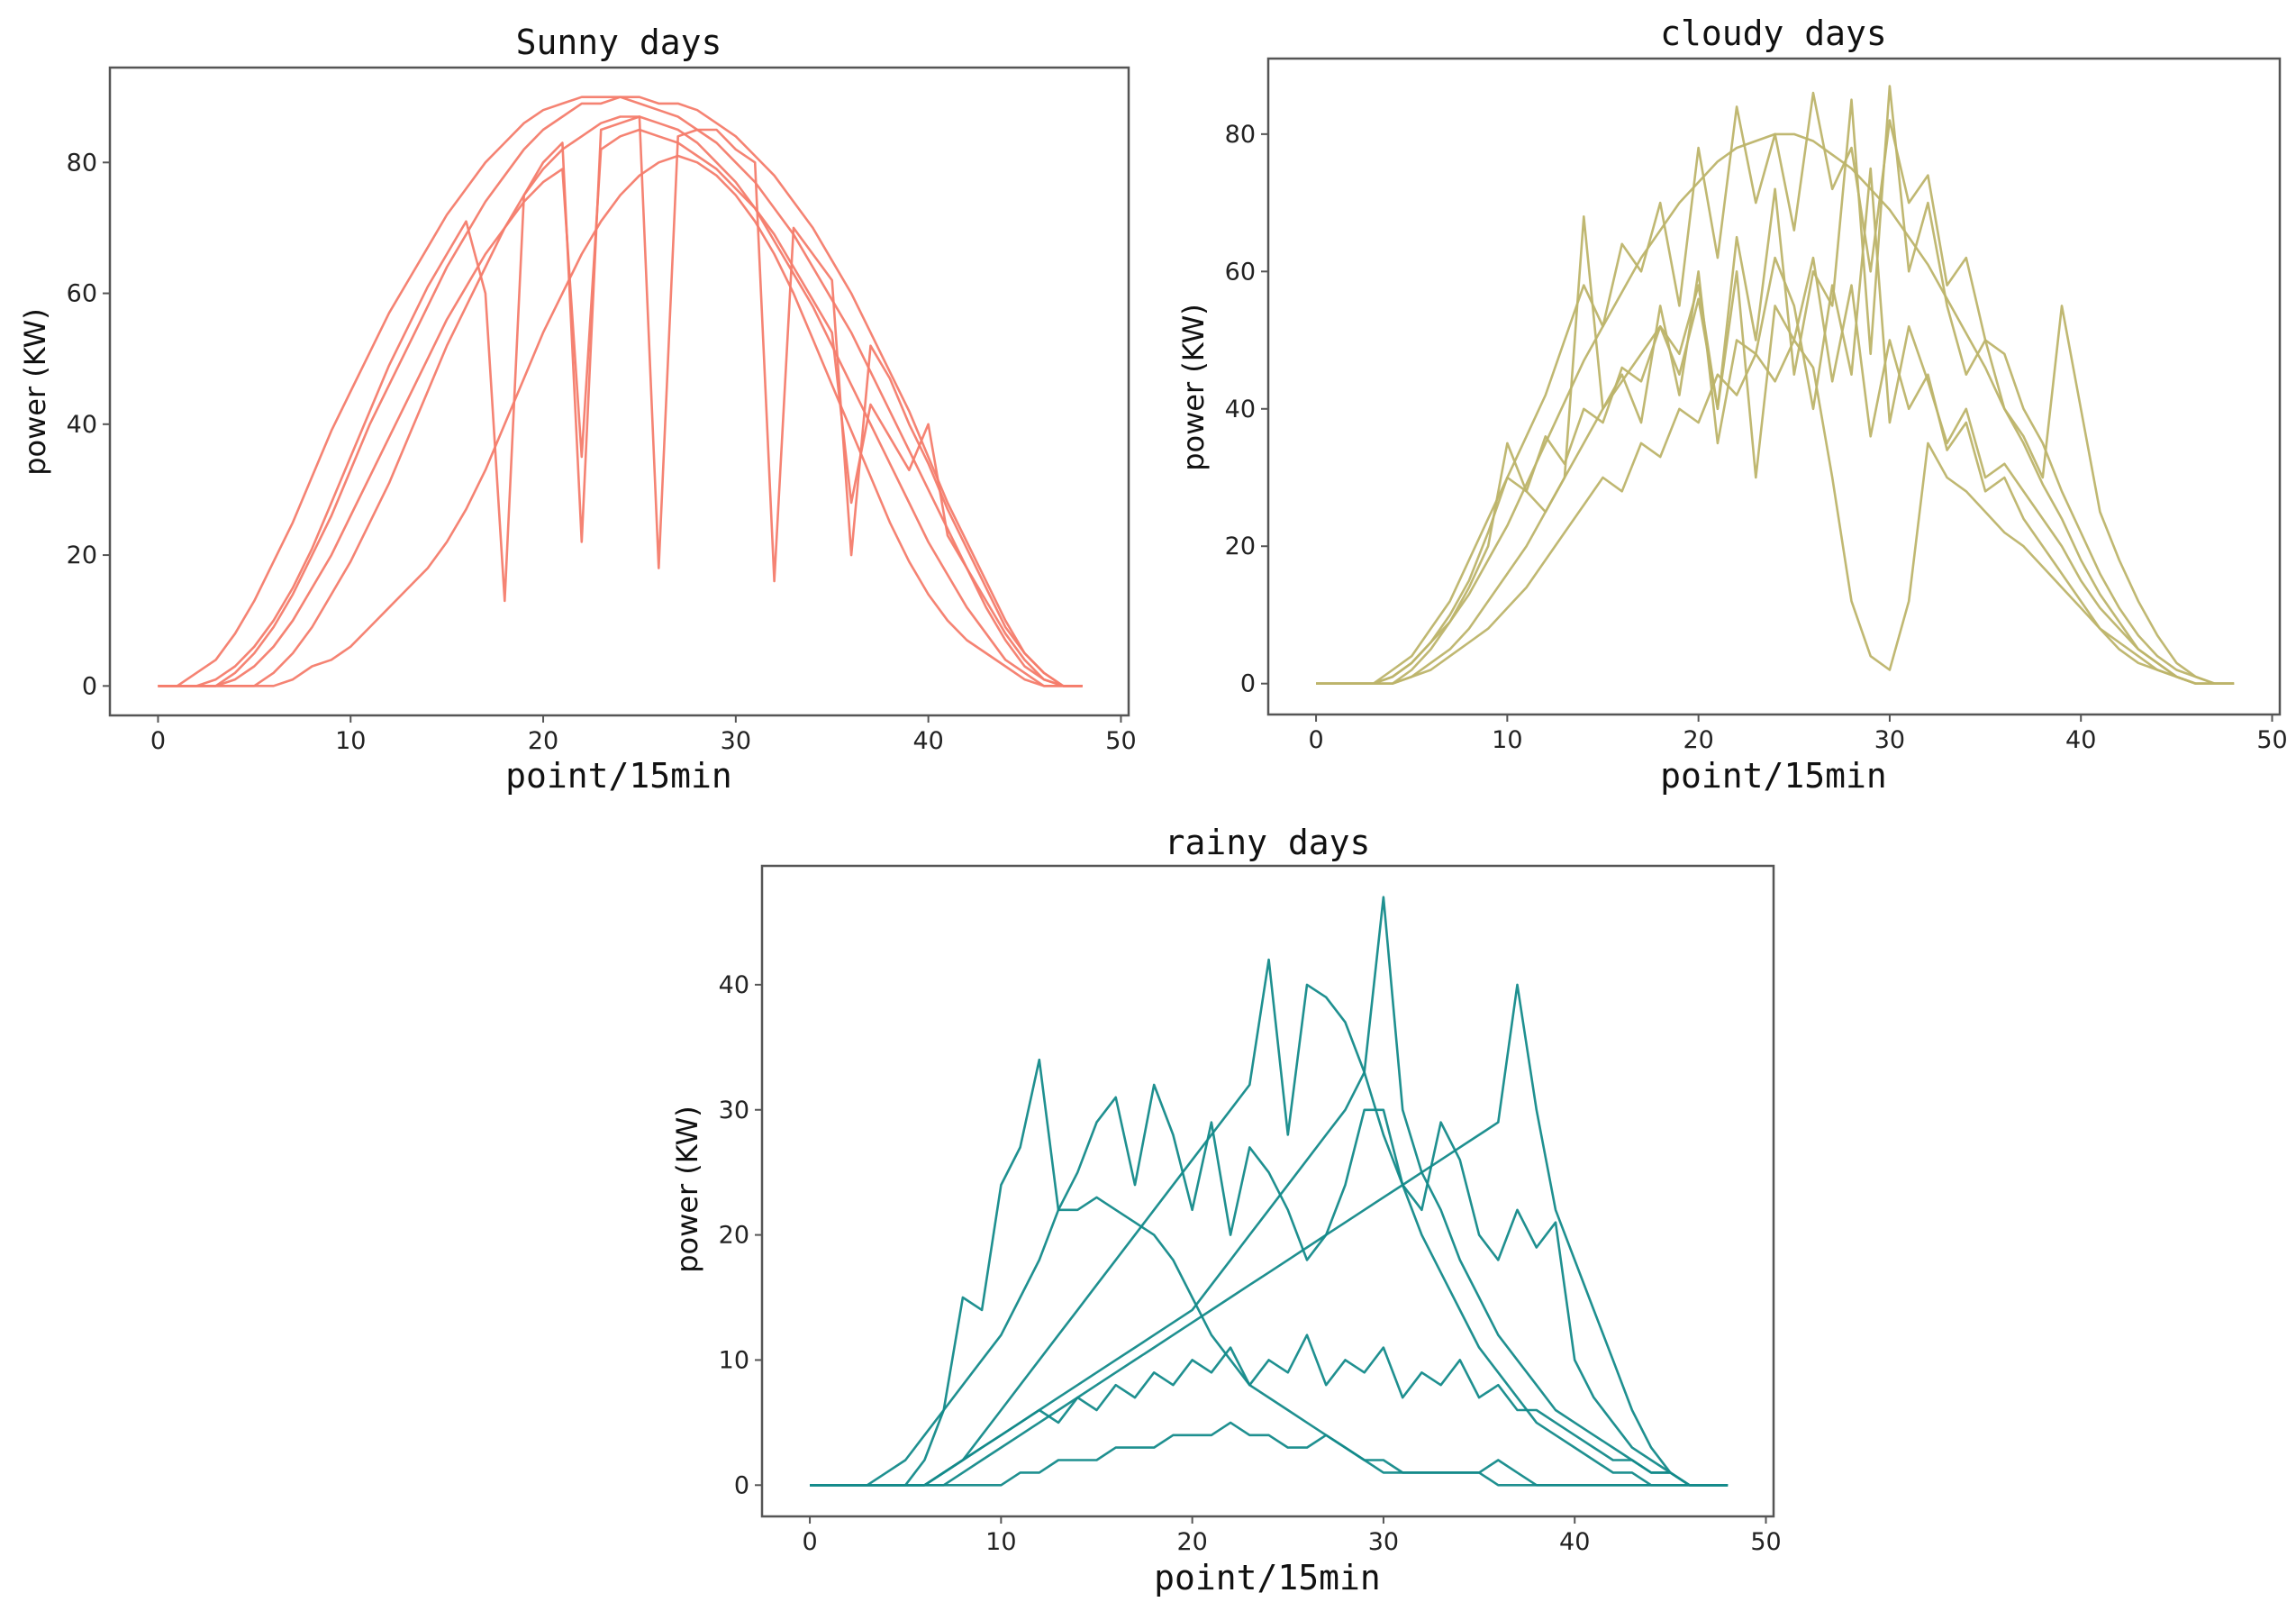 This screenshot has width=2296, height=1602. Describe the element at coordinates (1269, 1454) in the screenshot. I see `series-line-day7` at that location.